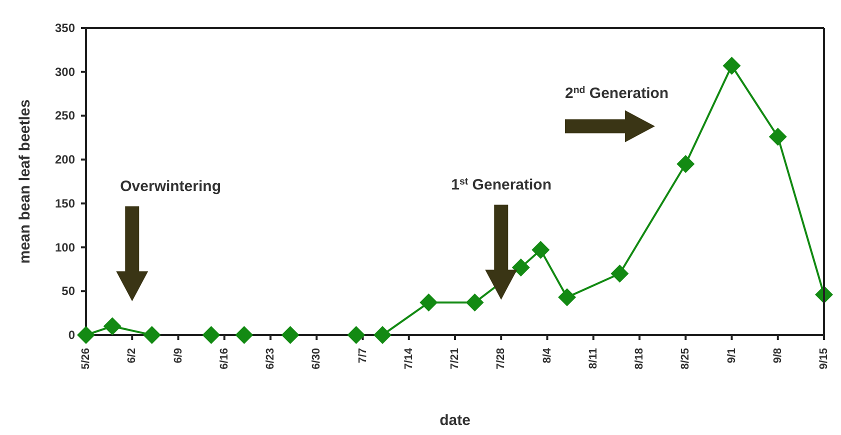 Image resolution: width=841 pixels, height=435 pixels. What do you see at coordinates (824, 359) in the screenshot?
I see `x-tick-label: 9/15` at bounding box center [824, 359].